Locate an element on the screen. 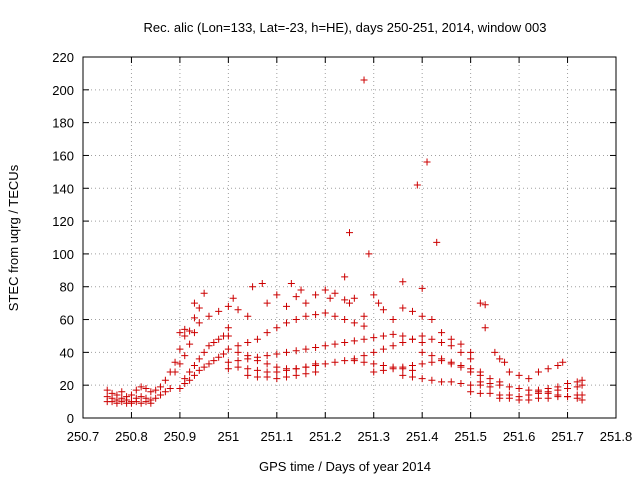  x-tick-label: 250.9 is located at coordinates (180, 436).